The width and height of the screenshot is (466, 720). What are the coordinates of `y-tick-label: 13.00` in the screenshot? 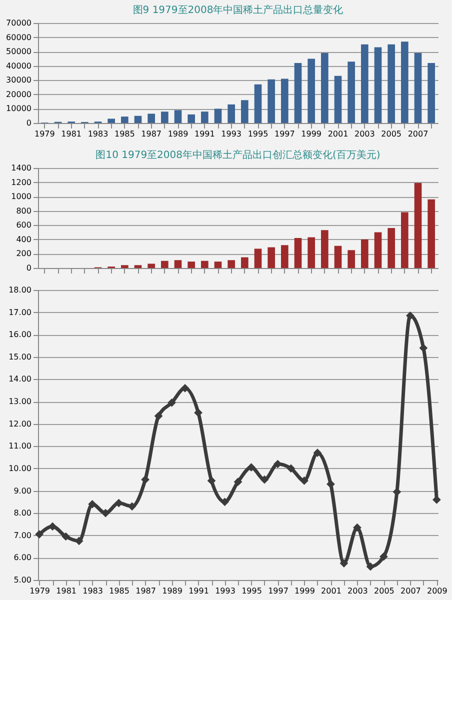 It's located at (20, 401).